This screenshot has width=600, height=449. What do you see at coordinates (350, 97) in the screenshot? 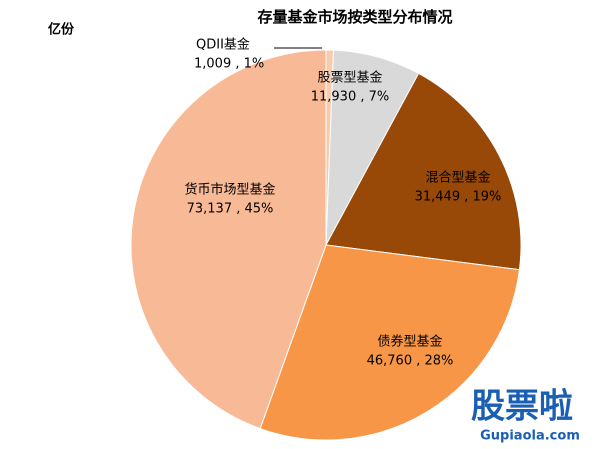
I see `value-label: 11,930 , 7%` at bounding box center [350, 97].